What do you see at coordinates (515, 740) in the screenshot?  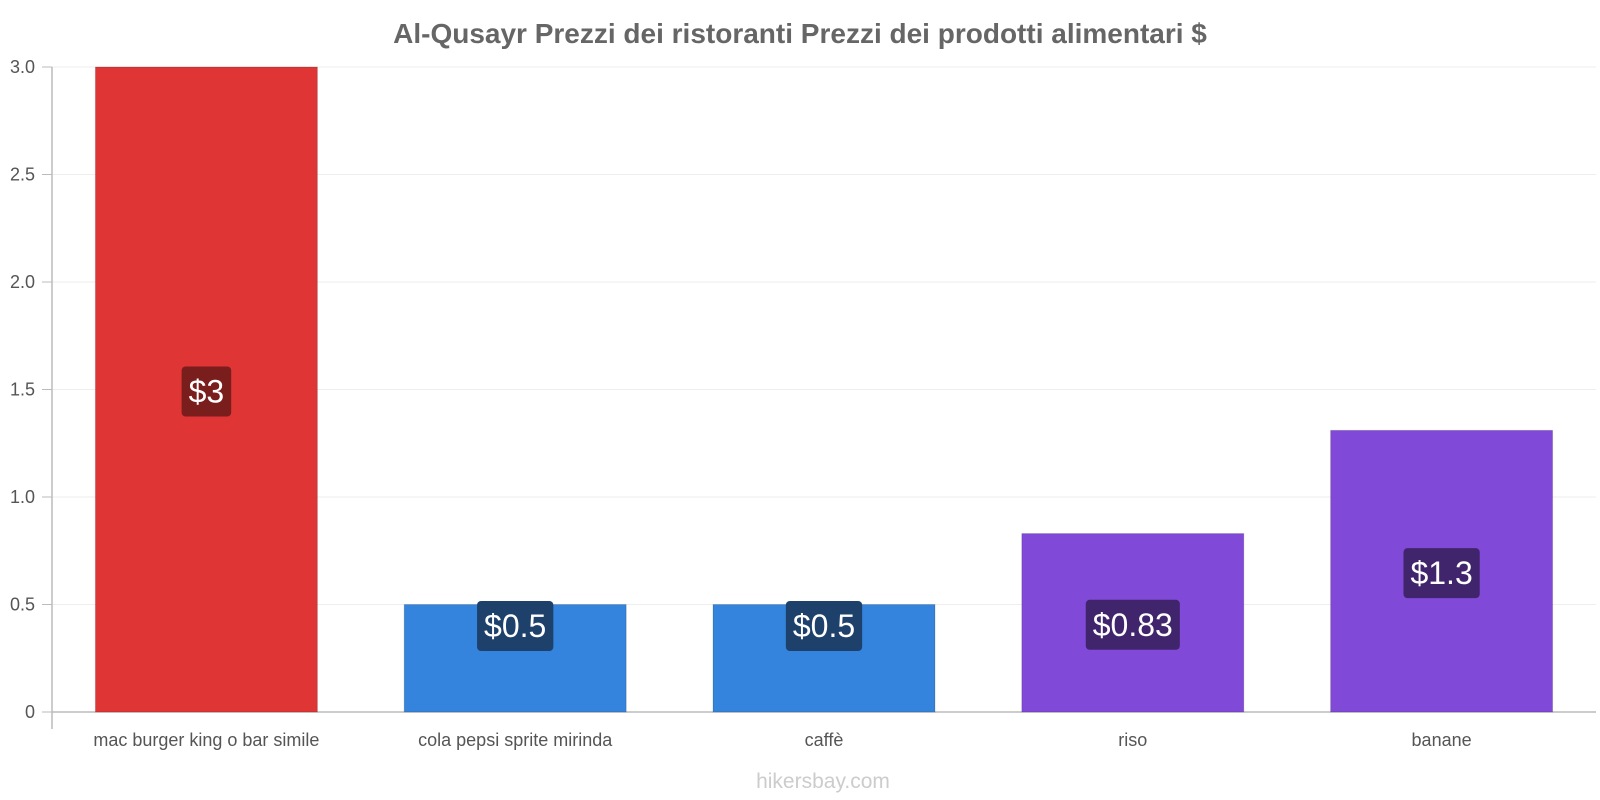 I see `x-tick-label: cola pepsi sprite mirinda` at bounding box center [515, 740].